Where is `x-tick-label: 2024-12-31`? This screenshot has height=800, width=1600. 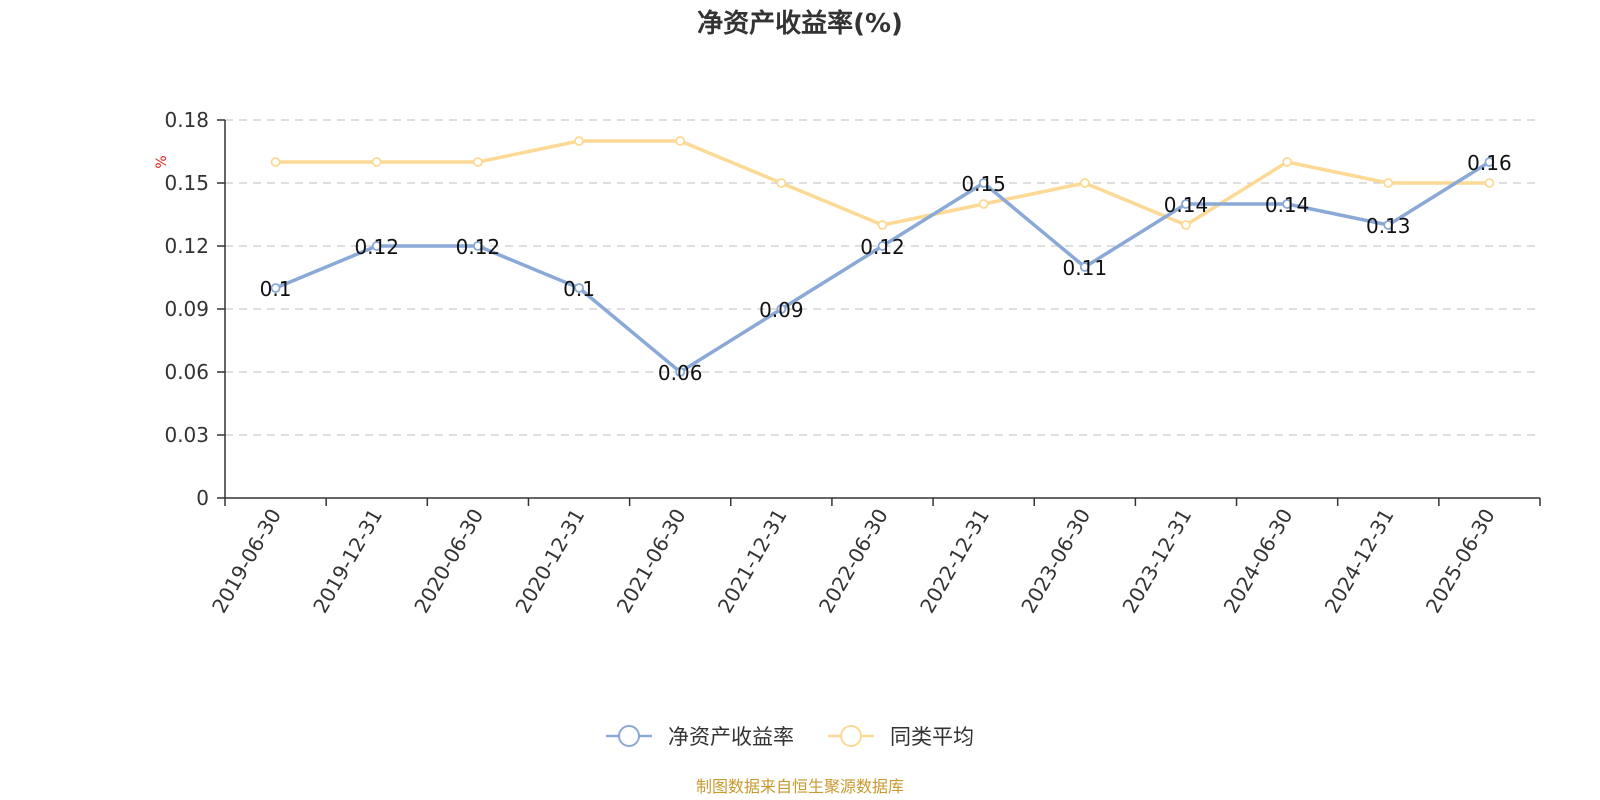 x-tick-label: 2024-12-31 is located at coordinates (1359, 561).